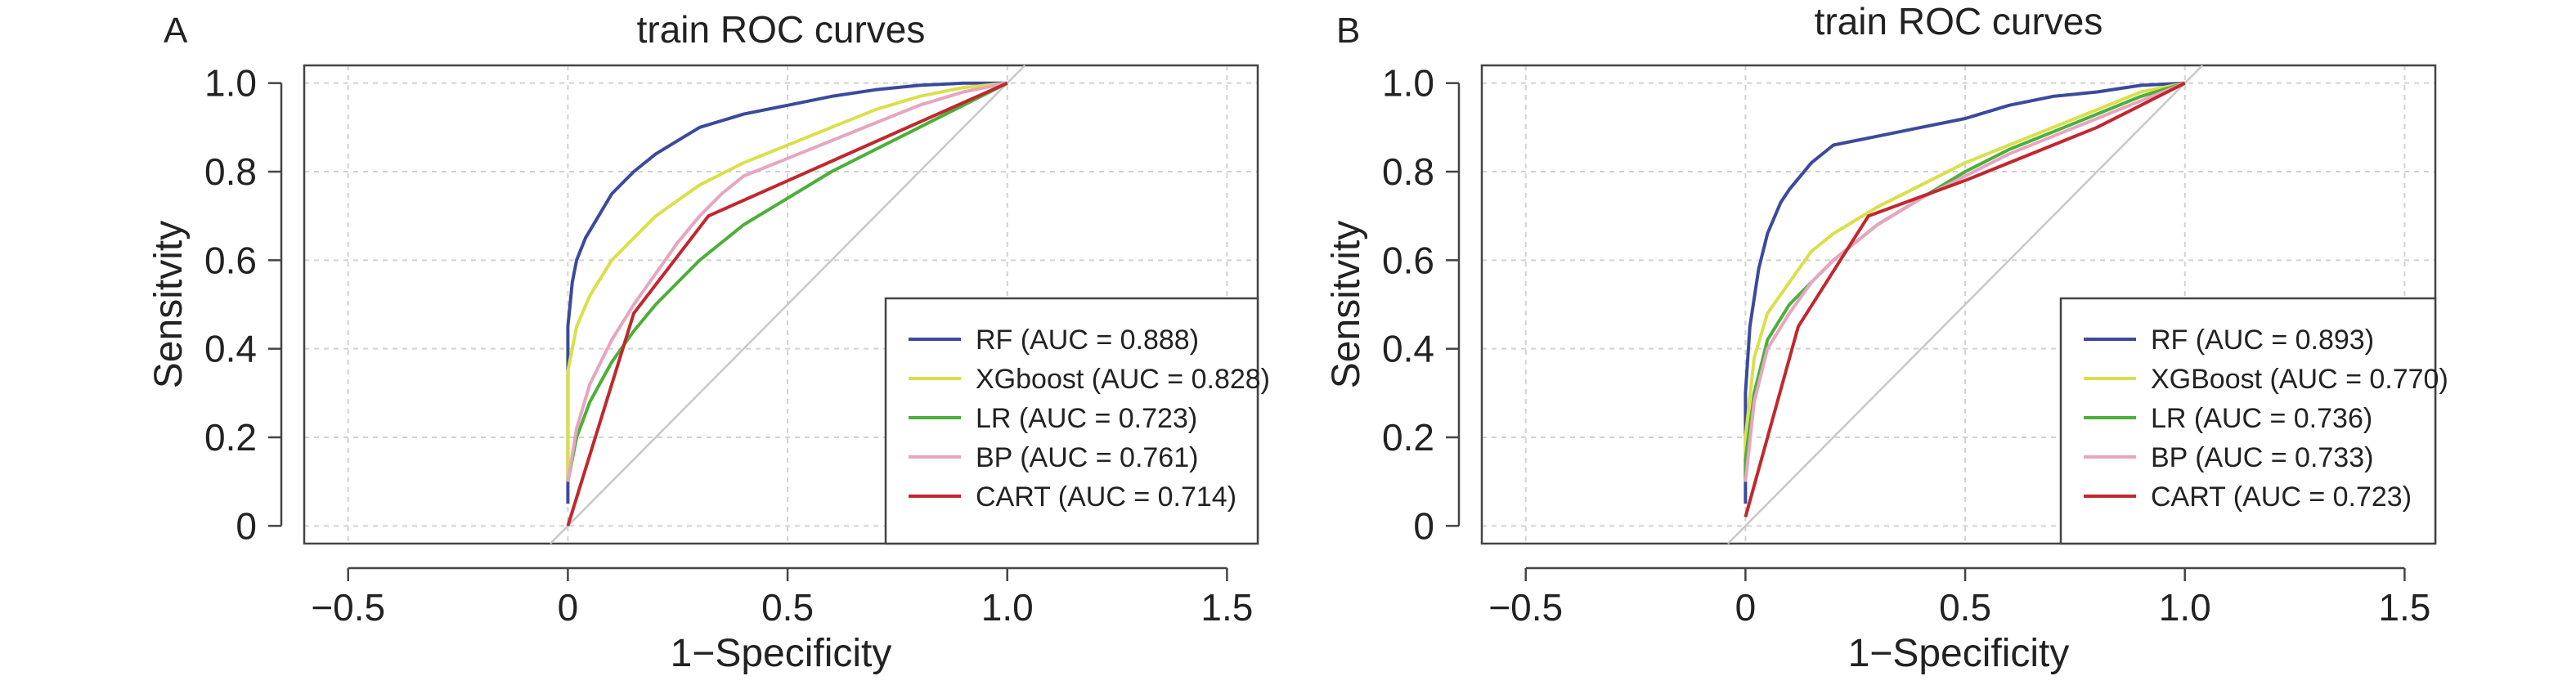  What do you see at coordinates (1086, 418) in the screenshot?
I see `legend-entry: LR (AUC = 0.723)` at bounding box center [1086, 418].